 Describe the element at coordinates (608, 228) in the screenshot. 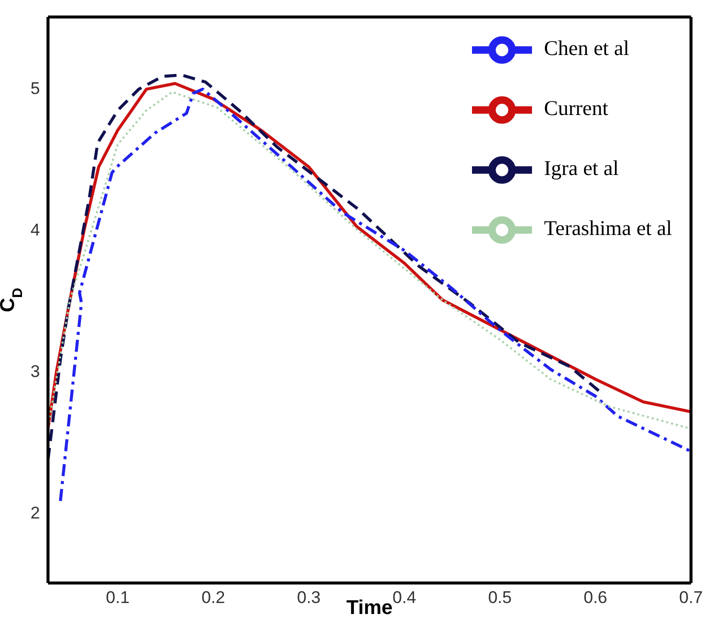

I see `legend-label: Terashima et al` at that location.